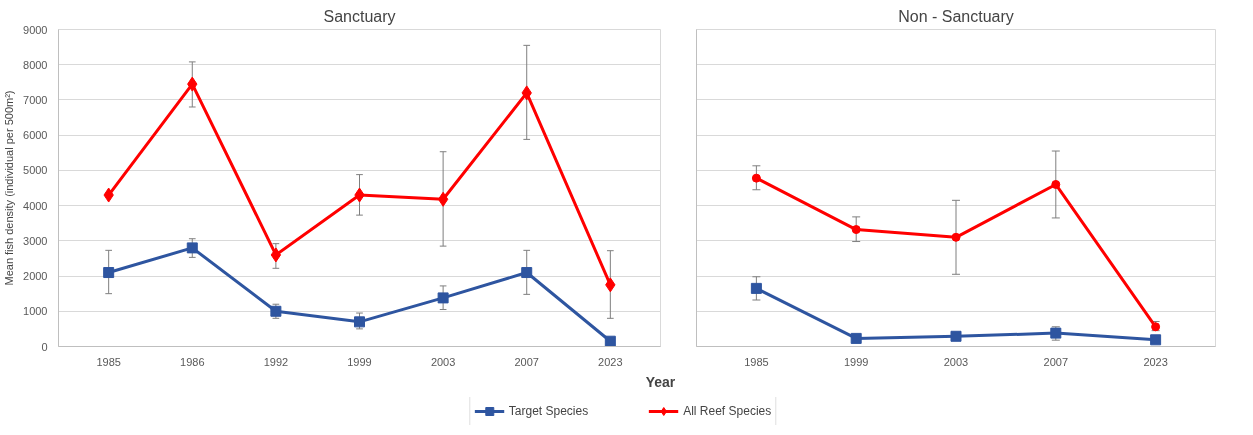  I want to click on legend-label: All Reef Species, so click(727, 411).